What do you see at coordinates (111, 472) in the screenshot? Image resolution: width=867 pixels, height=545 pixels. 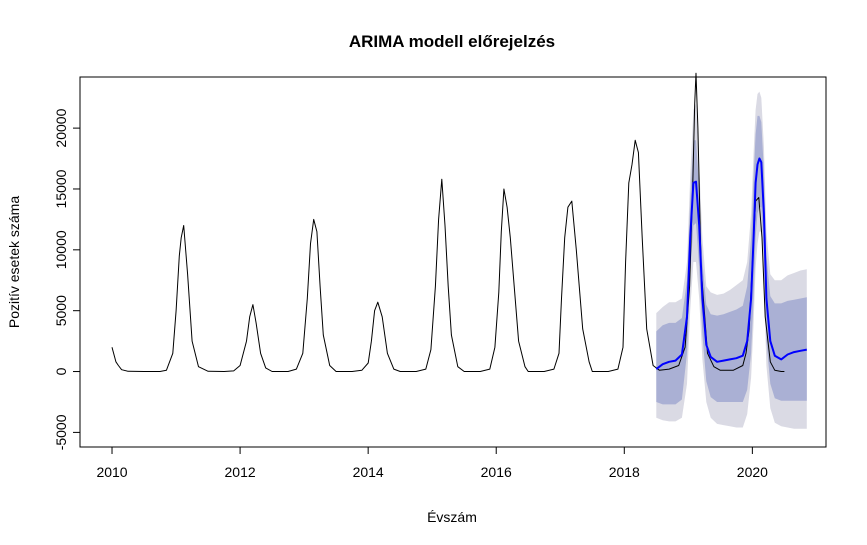 I see `x-tick-label: 2010` at bounding box center [111, 472].